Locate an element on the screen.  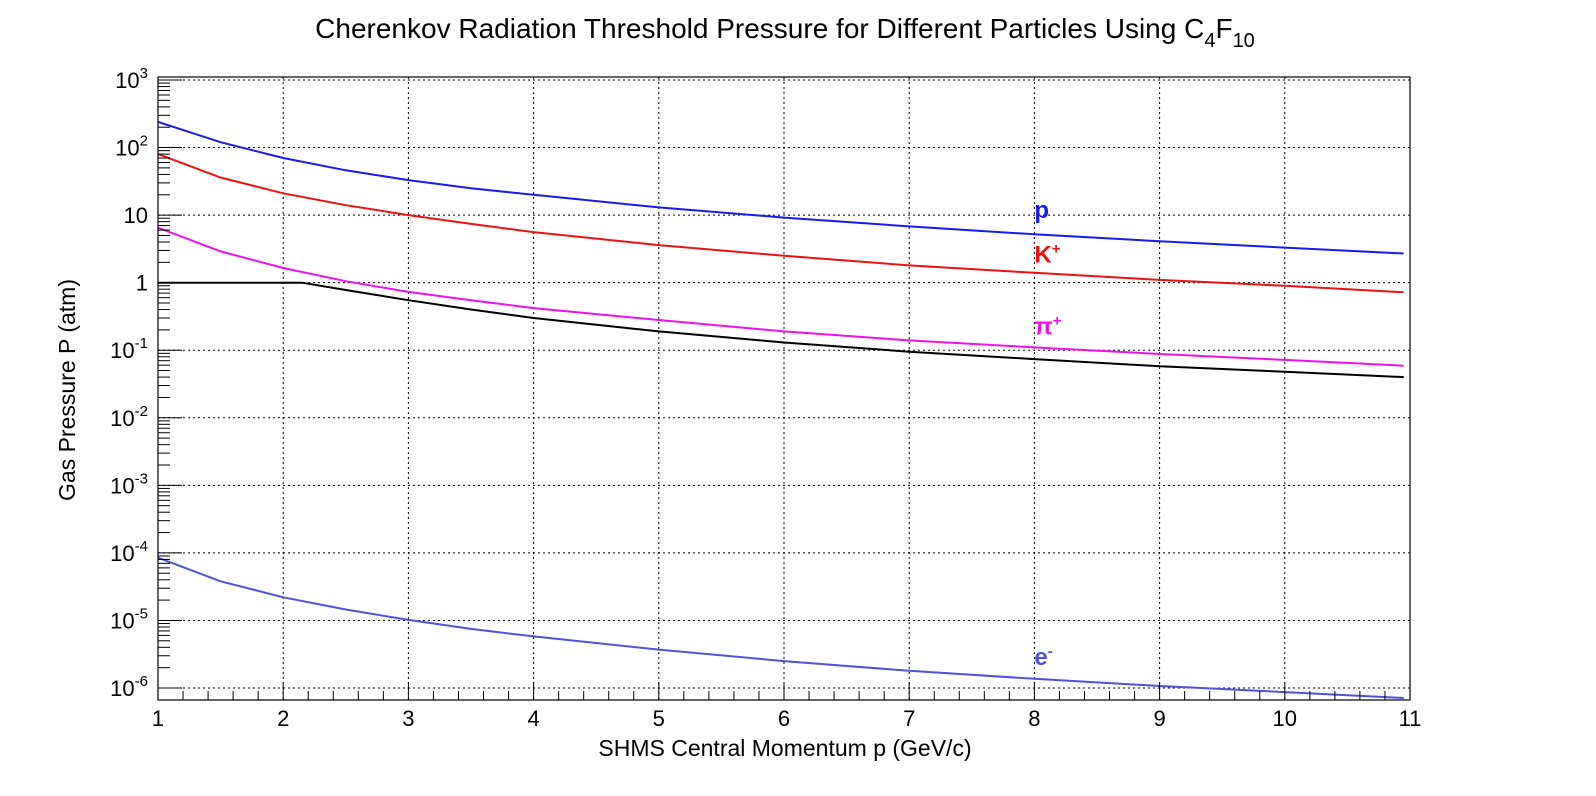
x-tick-label: 11 is located at coordinates (1410, 718).